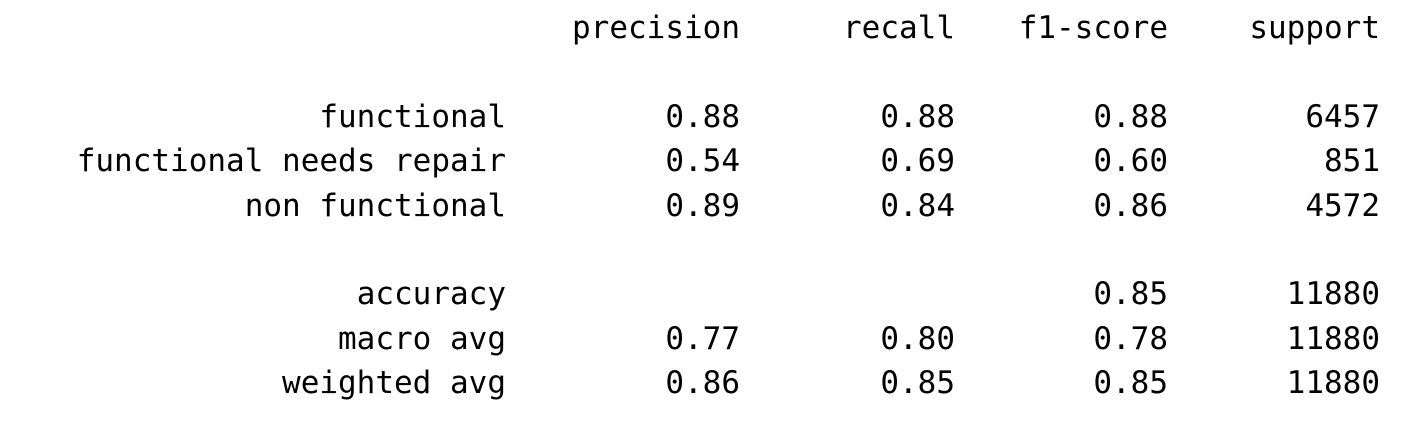  I want to click on row-label: functional needs repair, so click(291, 161).